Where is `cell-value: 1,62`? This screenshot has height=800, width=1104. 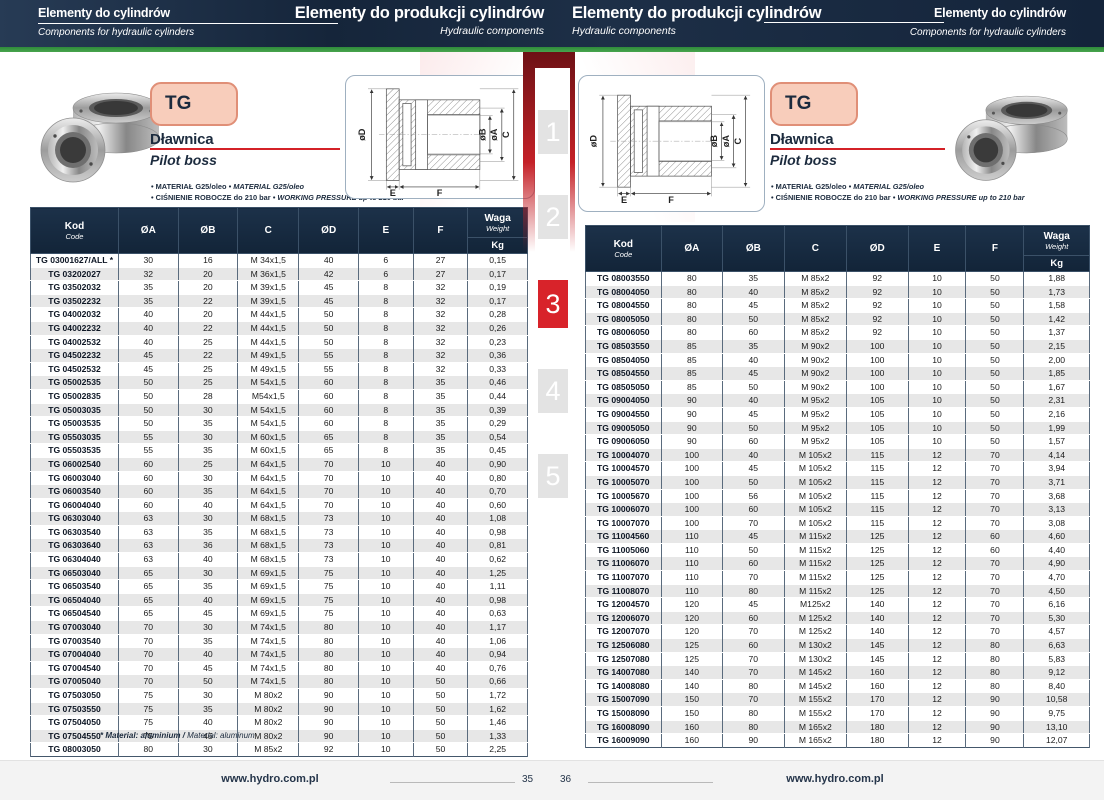 cell-value: 1,62 is located at coordinates (497, 709).